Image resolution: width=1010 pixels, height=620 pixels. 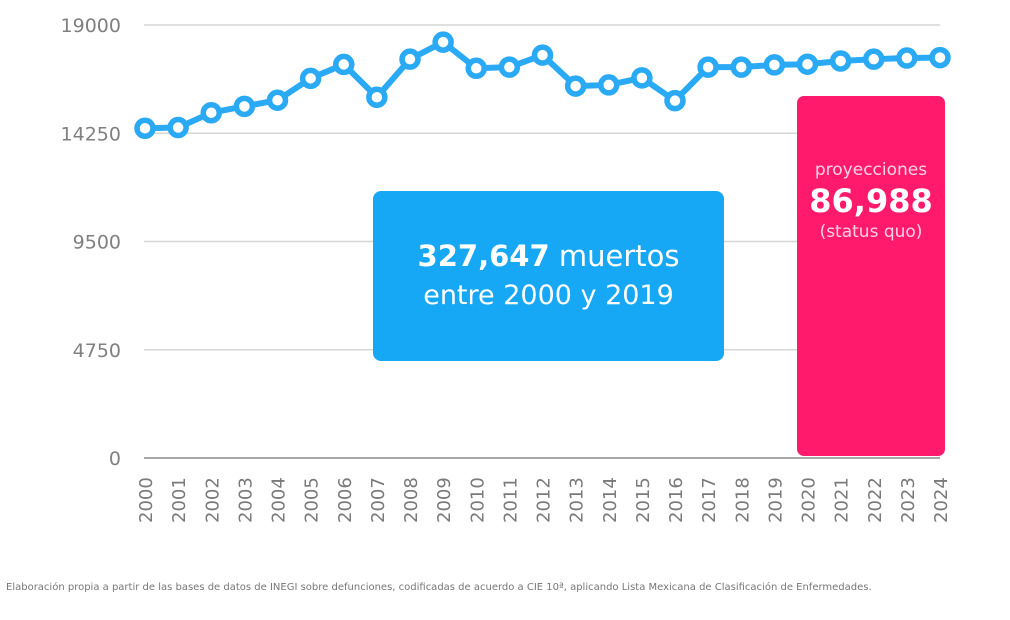 I want to click on projection-note: (status quo), so click(x=871, y=232).